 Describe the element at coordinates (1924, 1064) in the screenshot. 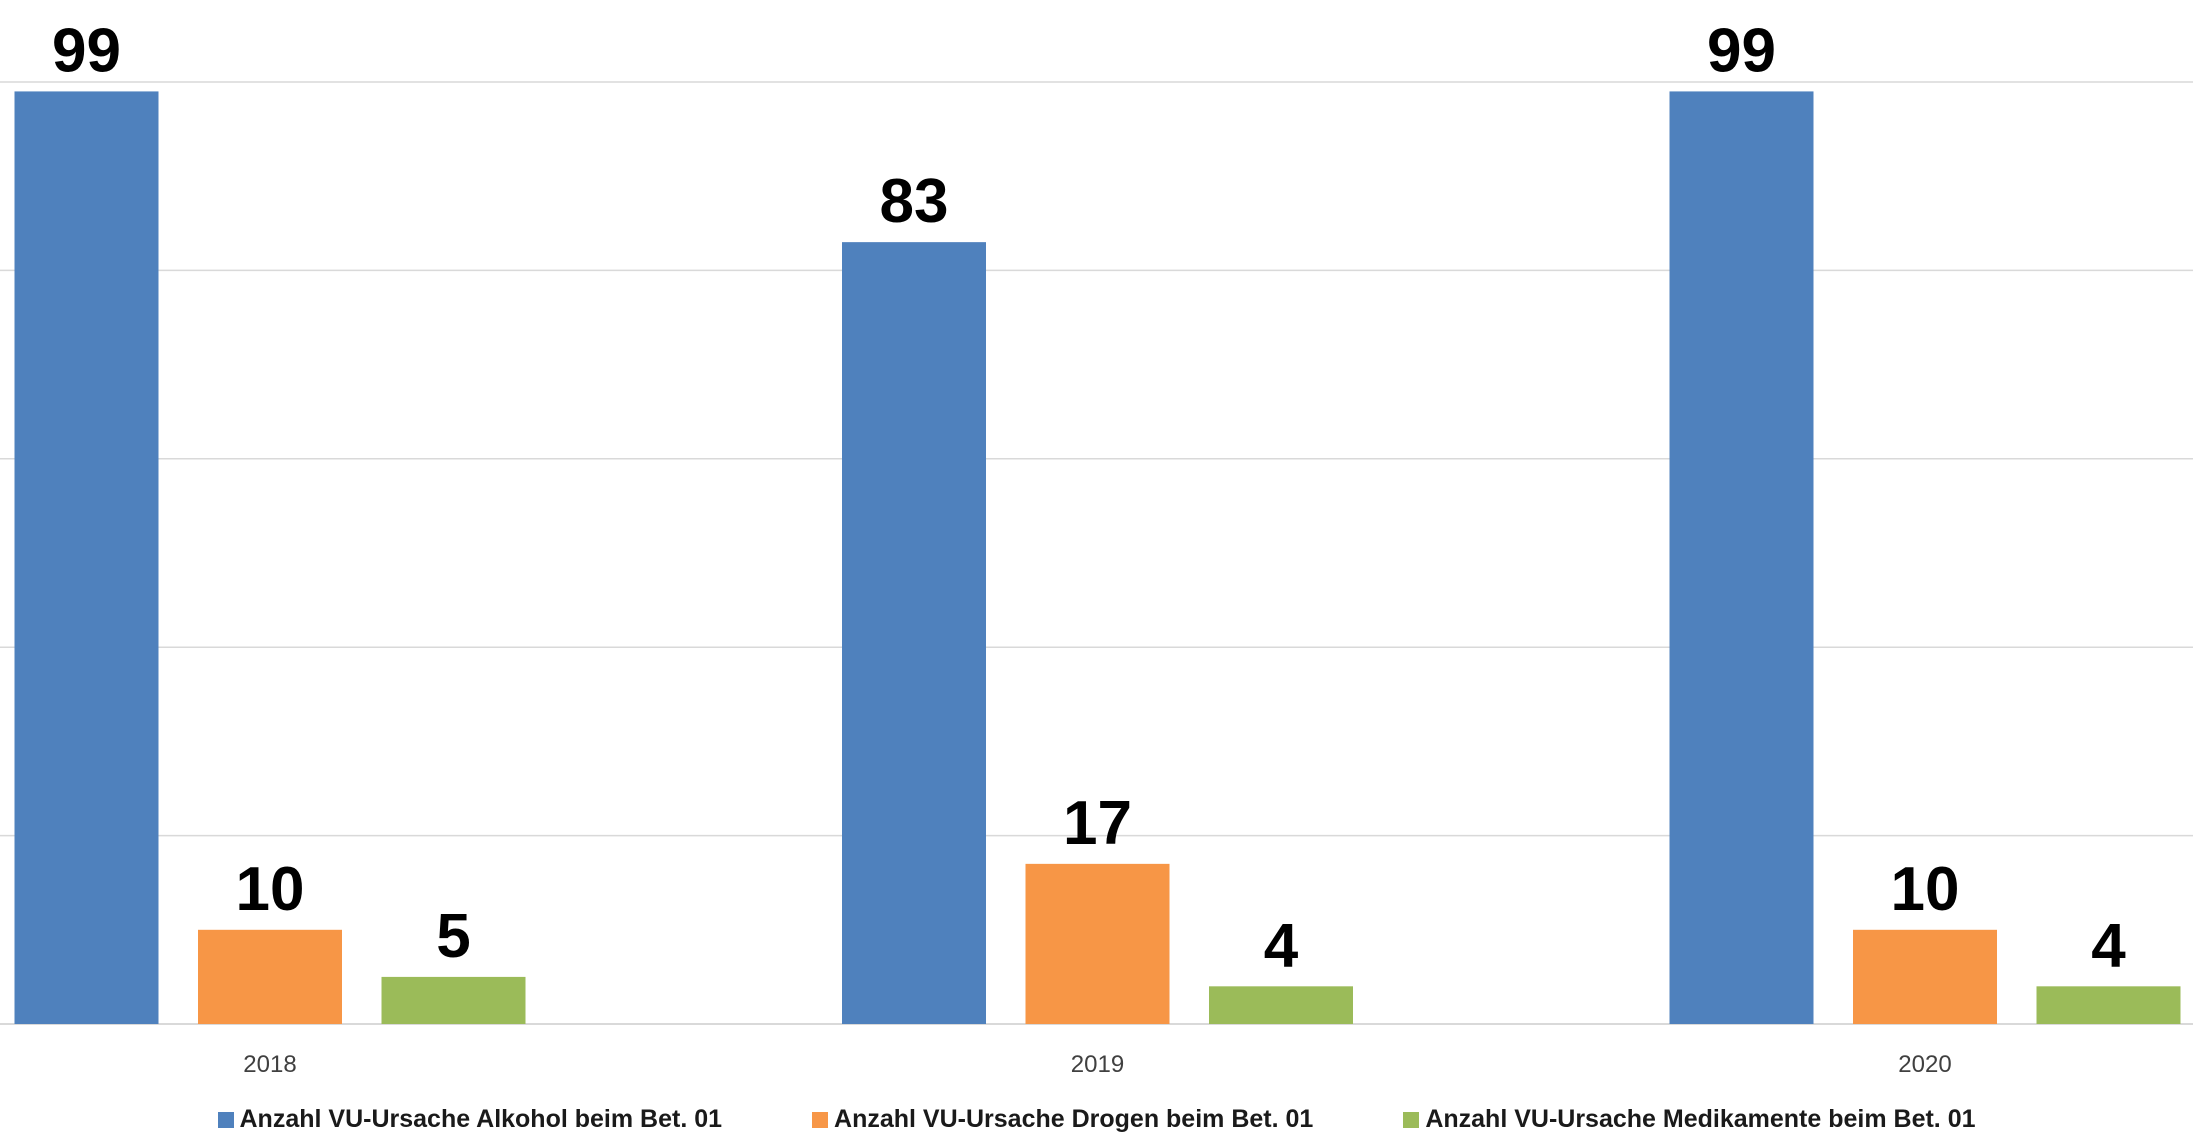

I see `x-tick-label-2020: 2020` at that location.